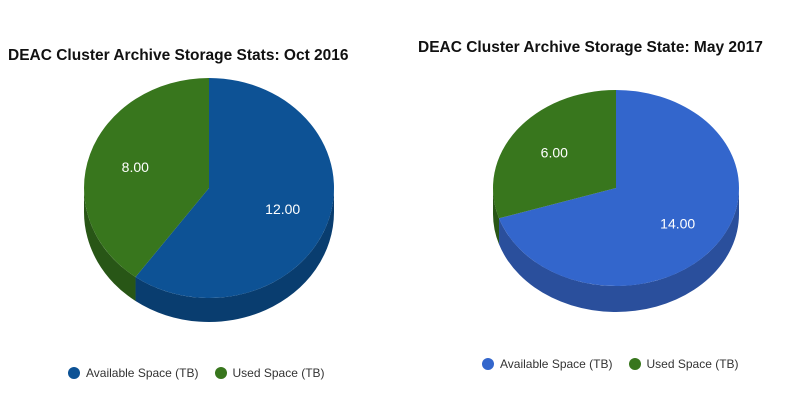 This screenshot has height=411, width=812. I want to click on data-label-available: 14.00, so click(677, 224).